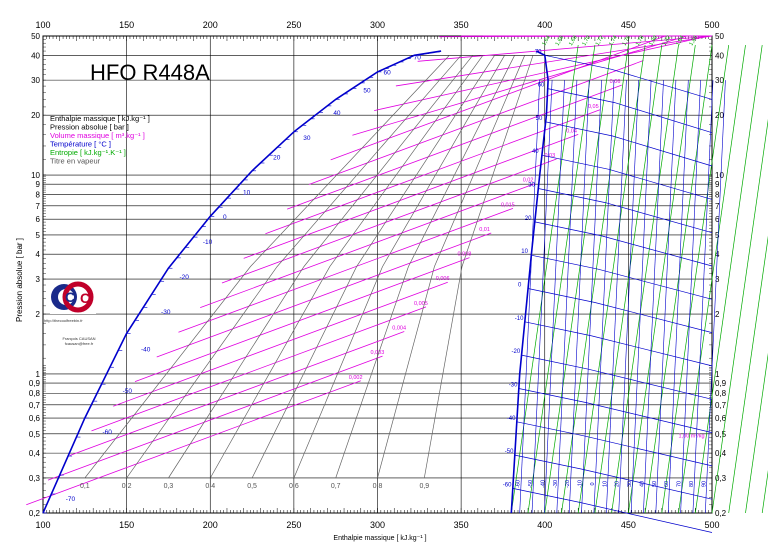 The image size is (768, 548). What do you see at coordinates (511, 419) in the screenshot?
I see `isotherm-dome-label: -40` at bounding box center [511, 419].